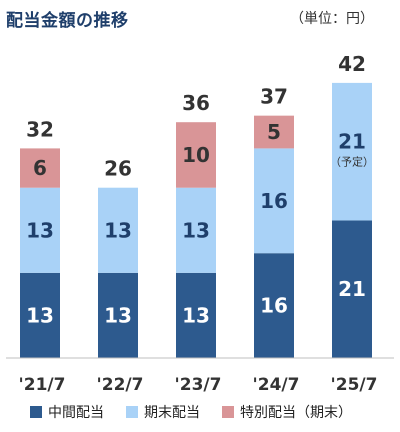 The image size is (400, 432). I want to click on data-label-interim: 16, so click(274, 306).